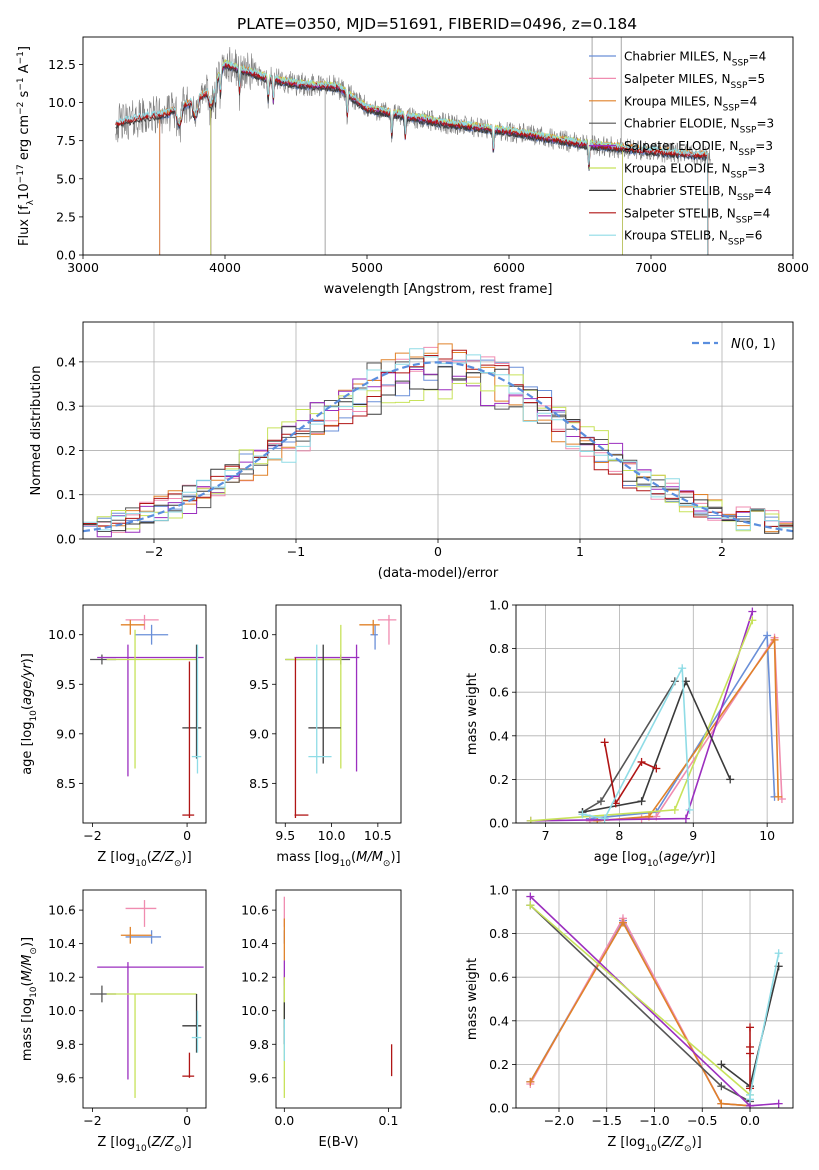  I want to click on legend-entry: Chabrier MILES, NSSP=4, so click(695, 59).